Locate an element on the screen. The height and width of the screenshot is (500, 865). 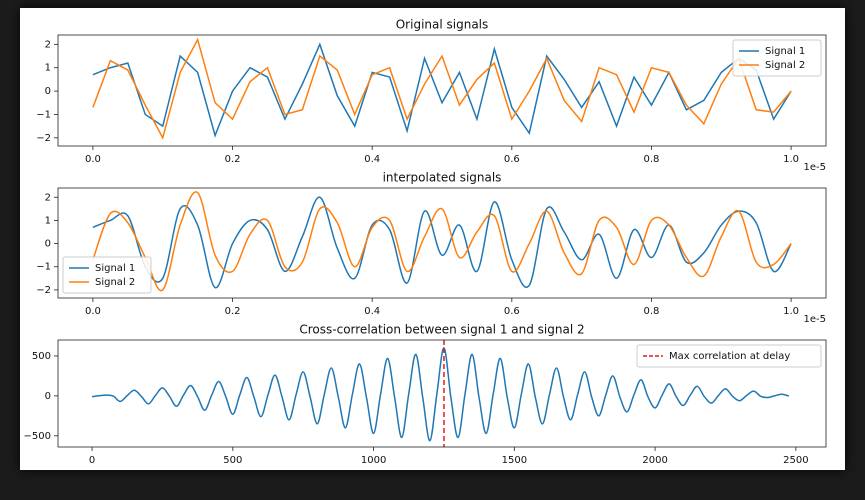
y-tick-label: 500 is located at coordinates (41, 356).